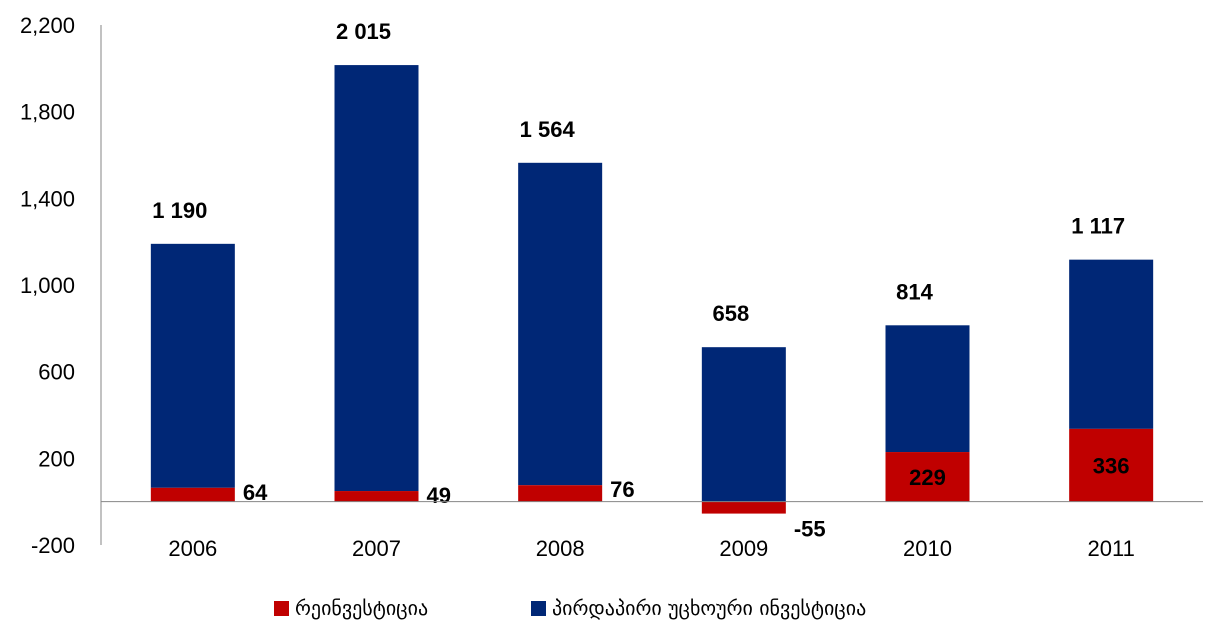 The image size is (1230, 627). Describe the element at coordinates (53, 545) in the screenshot. I see `y-tick-label: -200` at that location.